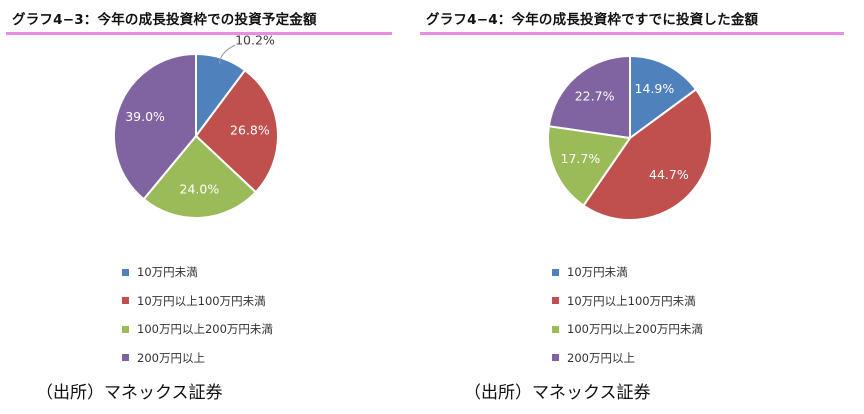  Describe the element at coordinates (227, 54) in the screenshot. I see `label-leader-line` at that location.